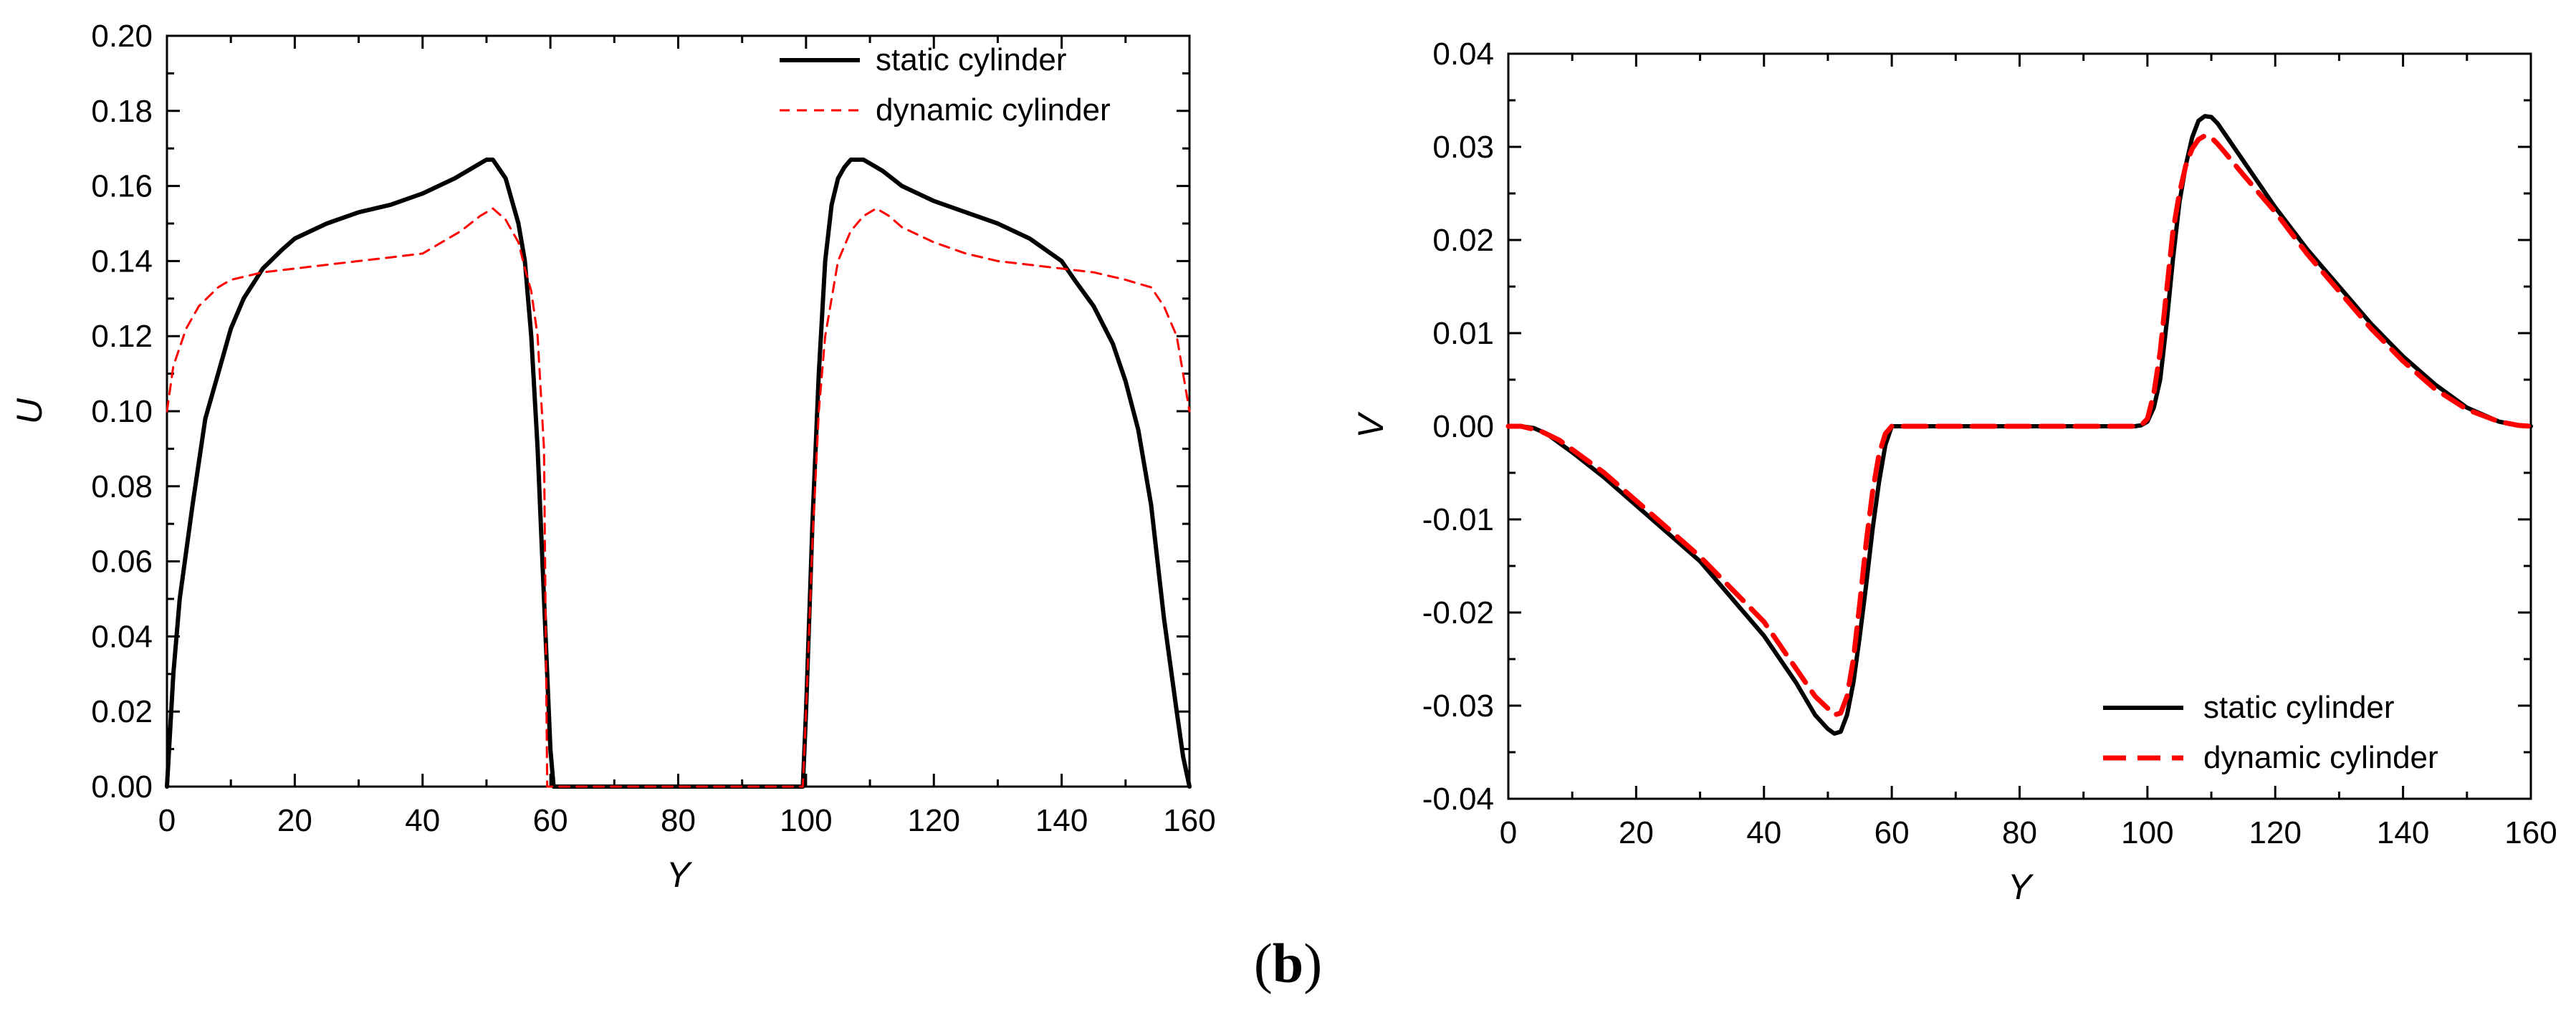  Describe the element at coordinates (1313, 963) in the screenshot. I see `caption-close: )` at that location.